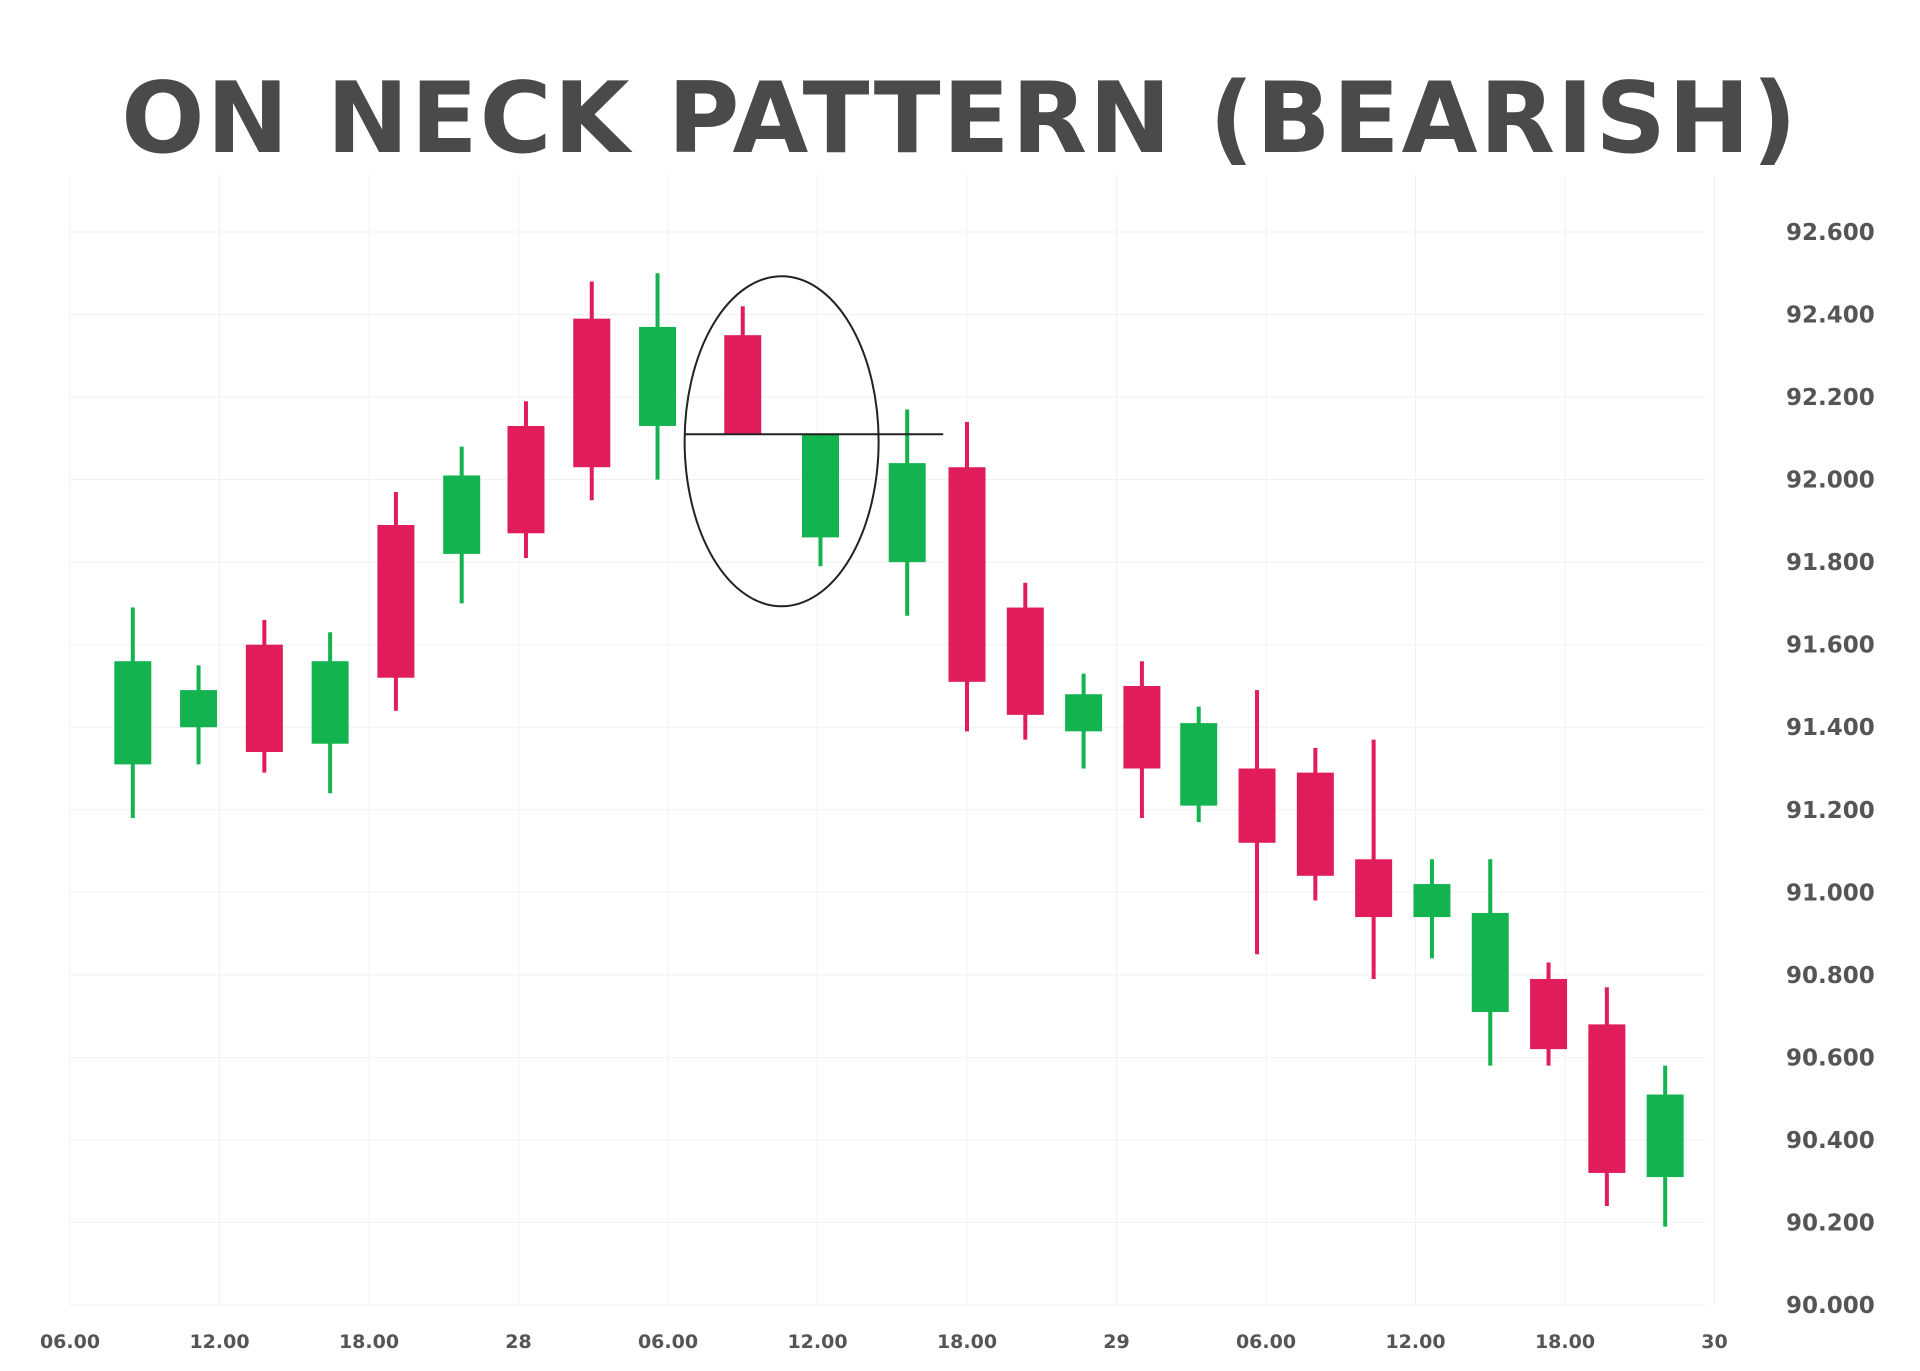 The height and width of the screenshot is (1371, 1920). Describe the element at coordinates (1830, 398) in the screenshot. I see `y-tick-label: 92.200` at that location.